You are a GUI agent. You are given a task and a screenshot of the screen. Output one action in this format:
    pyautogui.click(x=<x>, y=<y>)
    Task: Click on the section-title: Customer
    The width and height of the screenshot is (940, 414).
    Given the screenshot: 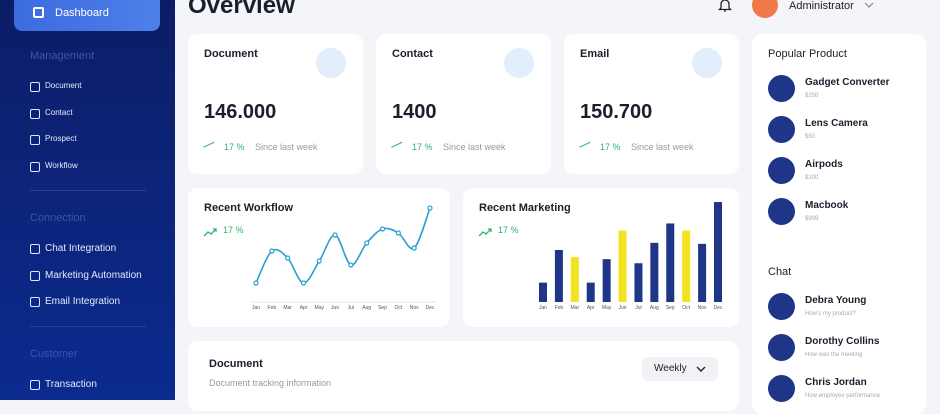 What is the action you would take?
    pyautogui.click(x=54, y=353)
    